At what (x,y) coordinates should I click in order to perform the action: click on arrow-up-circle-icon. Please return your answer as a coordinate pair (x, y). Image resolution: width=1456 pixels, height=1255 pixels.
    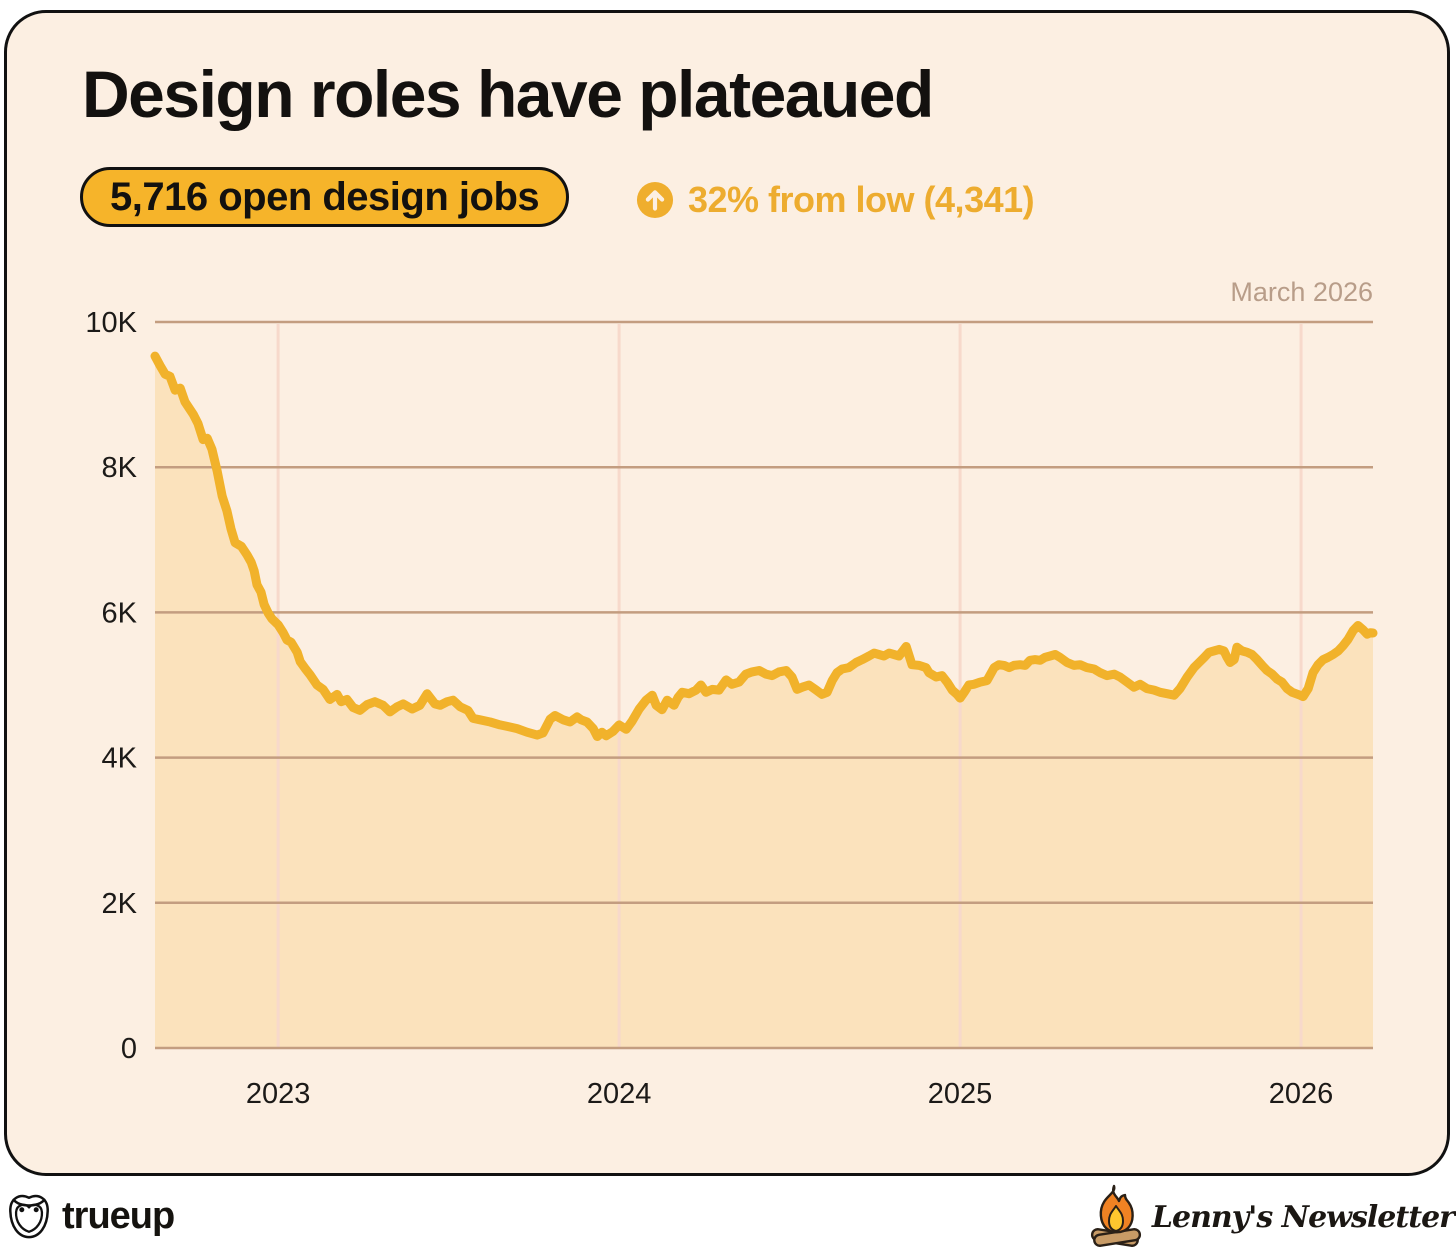
    Looking at the image, I should click on (655, 200).